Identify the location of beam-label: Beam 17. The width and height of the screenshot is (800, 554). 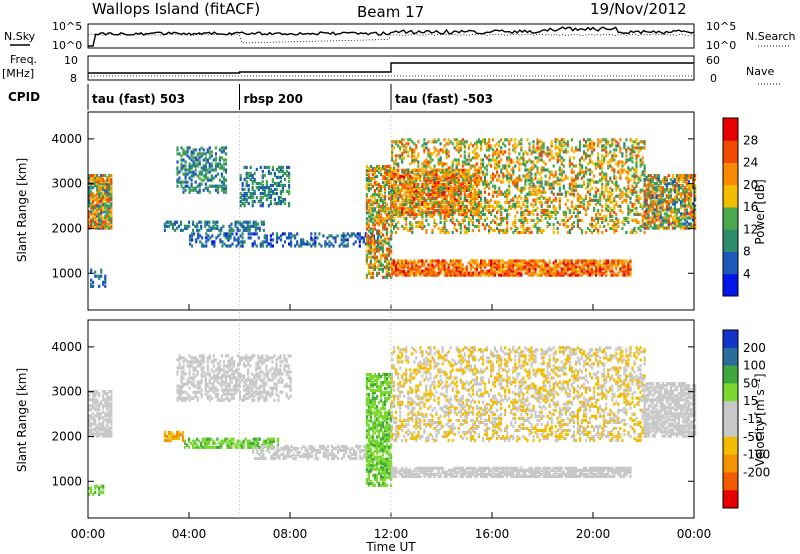
(390, 12).